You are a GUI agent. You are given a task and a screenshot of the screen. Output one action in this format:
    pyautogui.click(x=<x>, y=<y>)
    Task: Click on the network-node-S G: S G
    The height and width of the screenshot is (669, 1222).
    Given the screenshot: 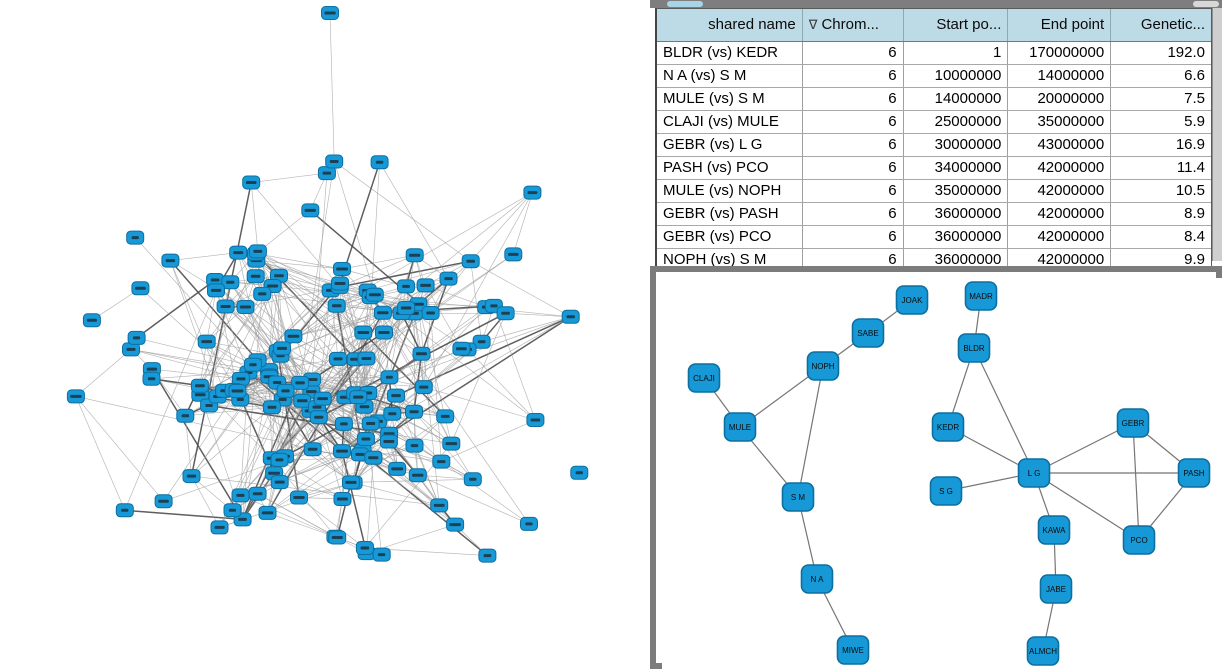 What is the action you would take?
    pyautogui.click(x=946, y=491)
    